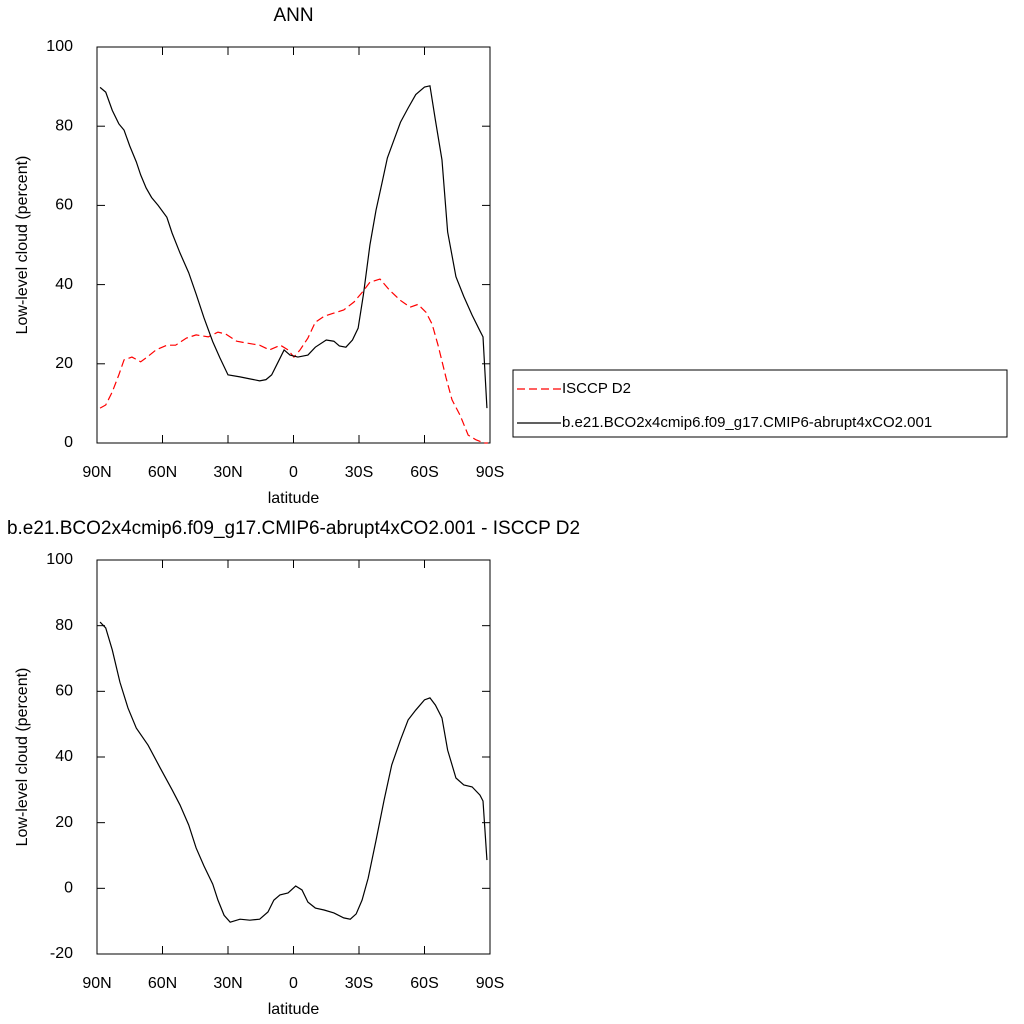 This screenshot has width=1024, height=1024. Describe the element at coordinates (293, 15) in the screenshot. I see `chart-title: ANN` at that location.